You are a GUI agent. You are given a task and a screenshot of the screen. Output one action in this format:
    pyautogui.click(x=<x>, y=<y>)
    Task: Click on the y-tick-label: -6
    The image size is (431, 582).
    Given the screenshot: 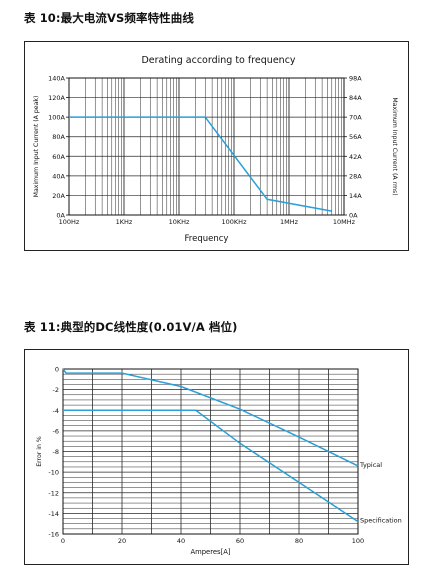 What is the action you would take?
    pyautogui.click(x=56, y=431)
    